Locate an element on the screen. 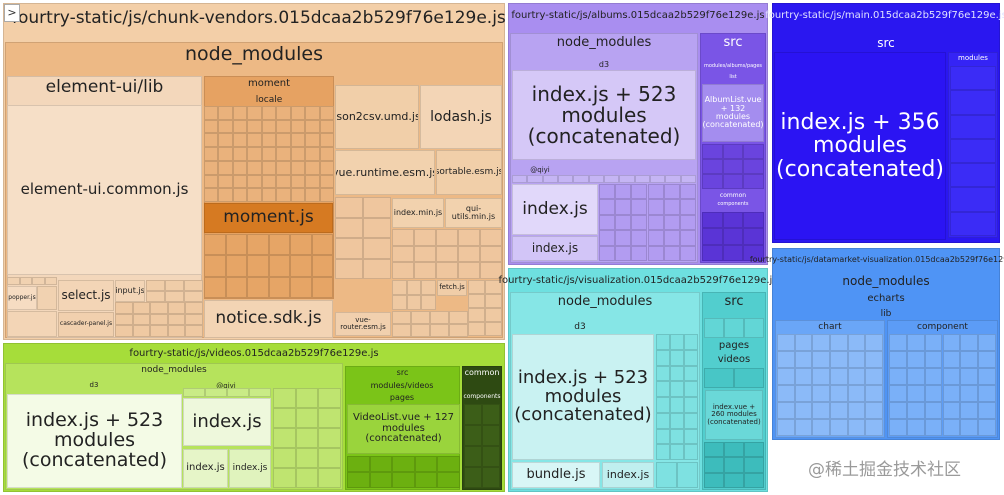  module-box: index.js + 523 modules (concatenated) is located at coordinates (94, 441).